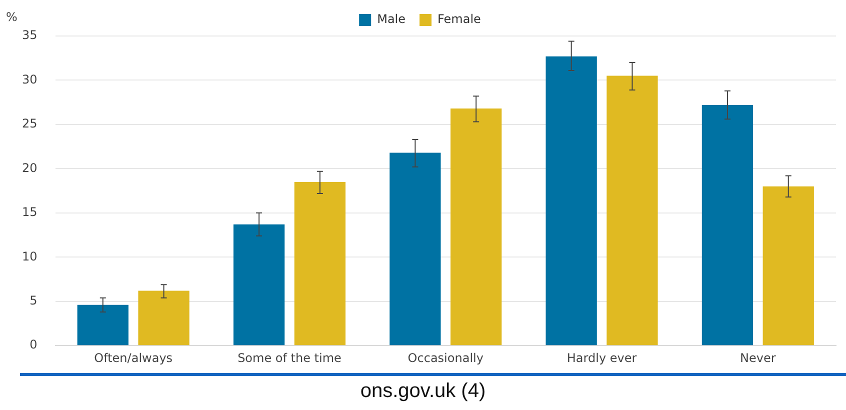  What do you see at coordinates (34, 300) in the screenshot?
I see `y-tick-label: 5` at bounding box center [34, 300].